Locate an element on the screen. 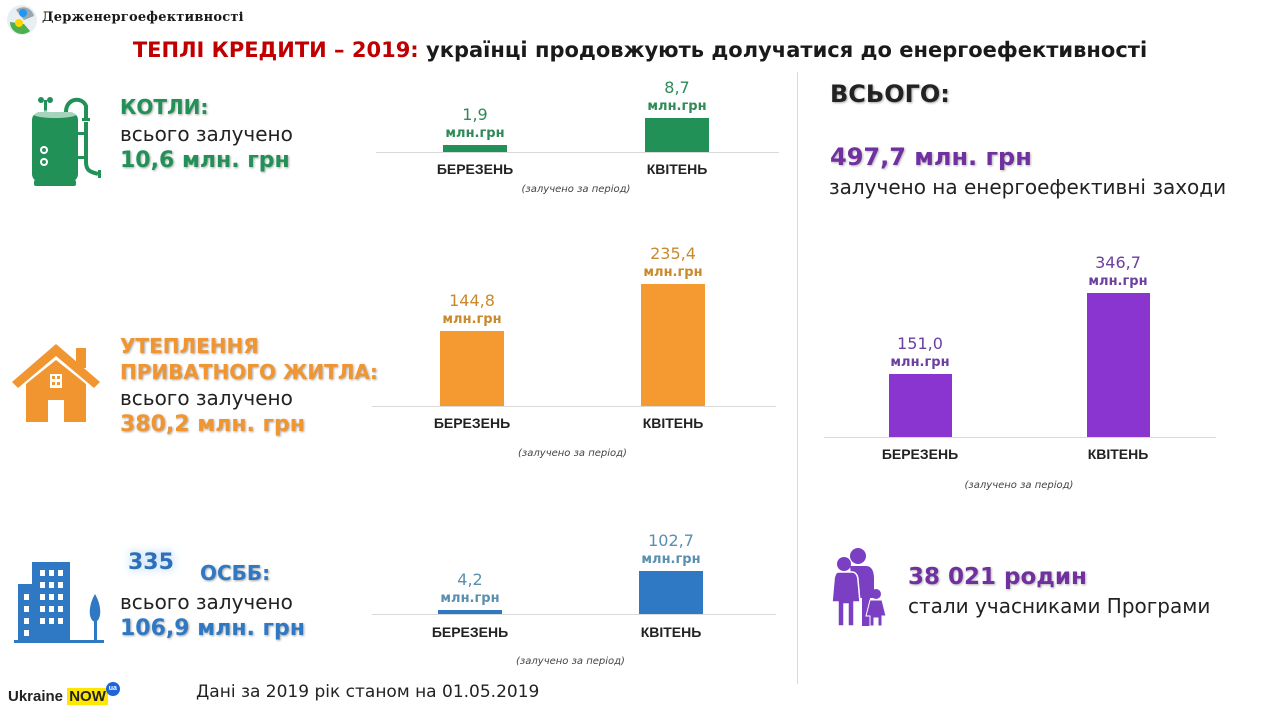 This screenshot has height=720, width=1280. bar-value-label: 8,7 is located at coordinates (677, 88).